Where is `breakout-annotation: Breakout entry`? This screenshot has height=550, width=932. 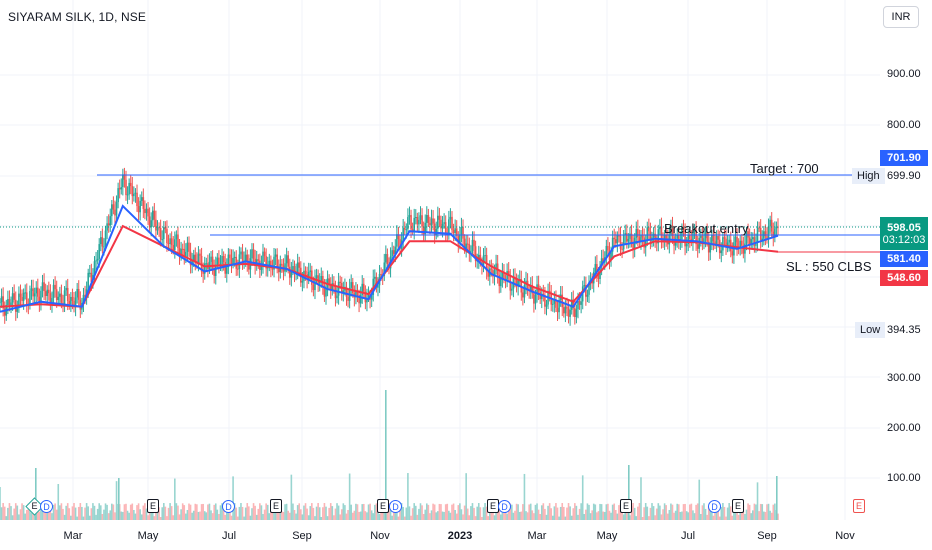
breakout-annotation: Breakout entry is located at coordinates (706, 228).